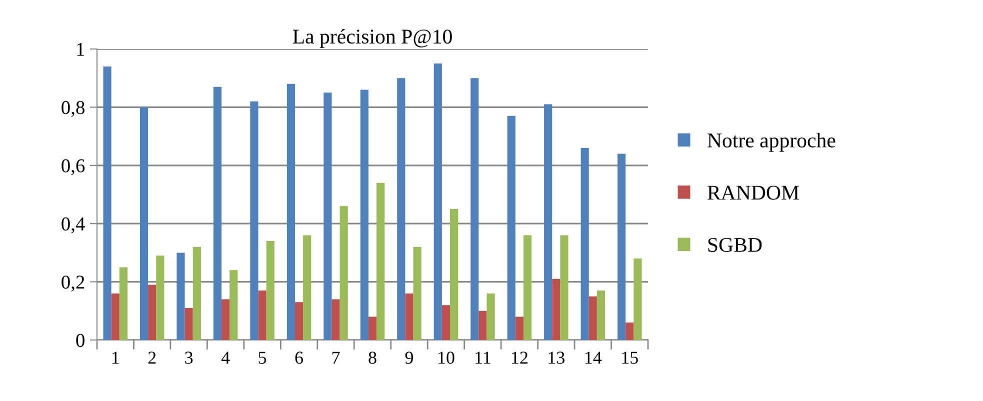  What do you see at coordinates (556, 358) in the screenshot?
I see `x-tick-label: 13` at bounding box center [556, 358].